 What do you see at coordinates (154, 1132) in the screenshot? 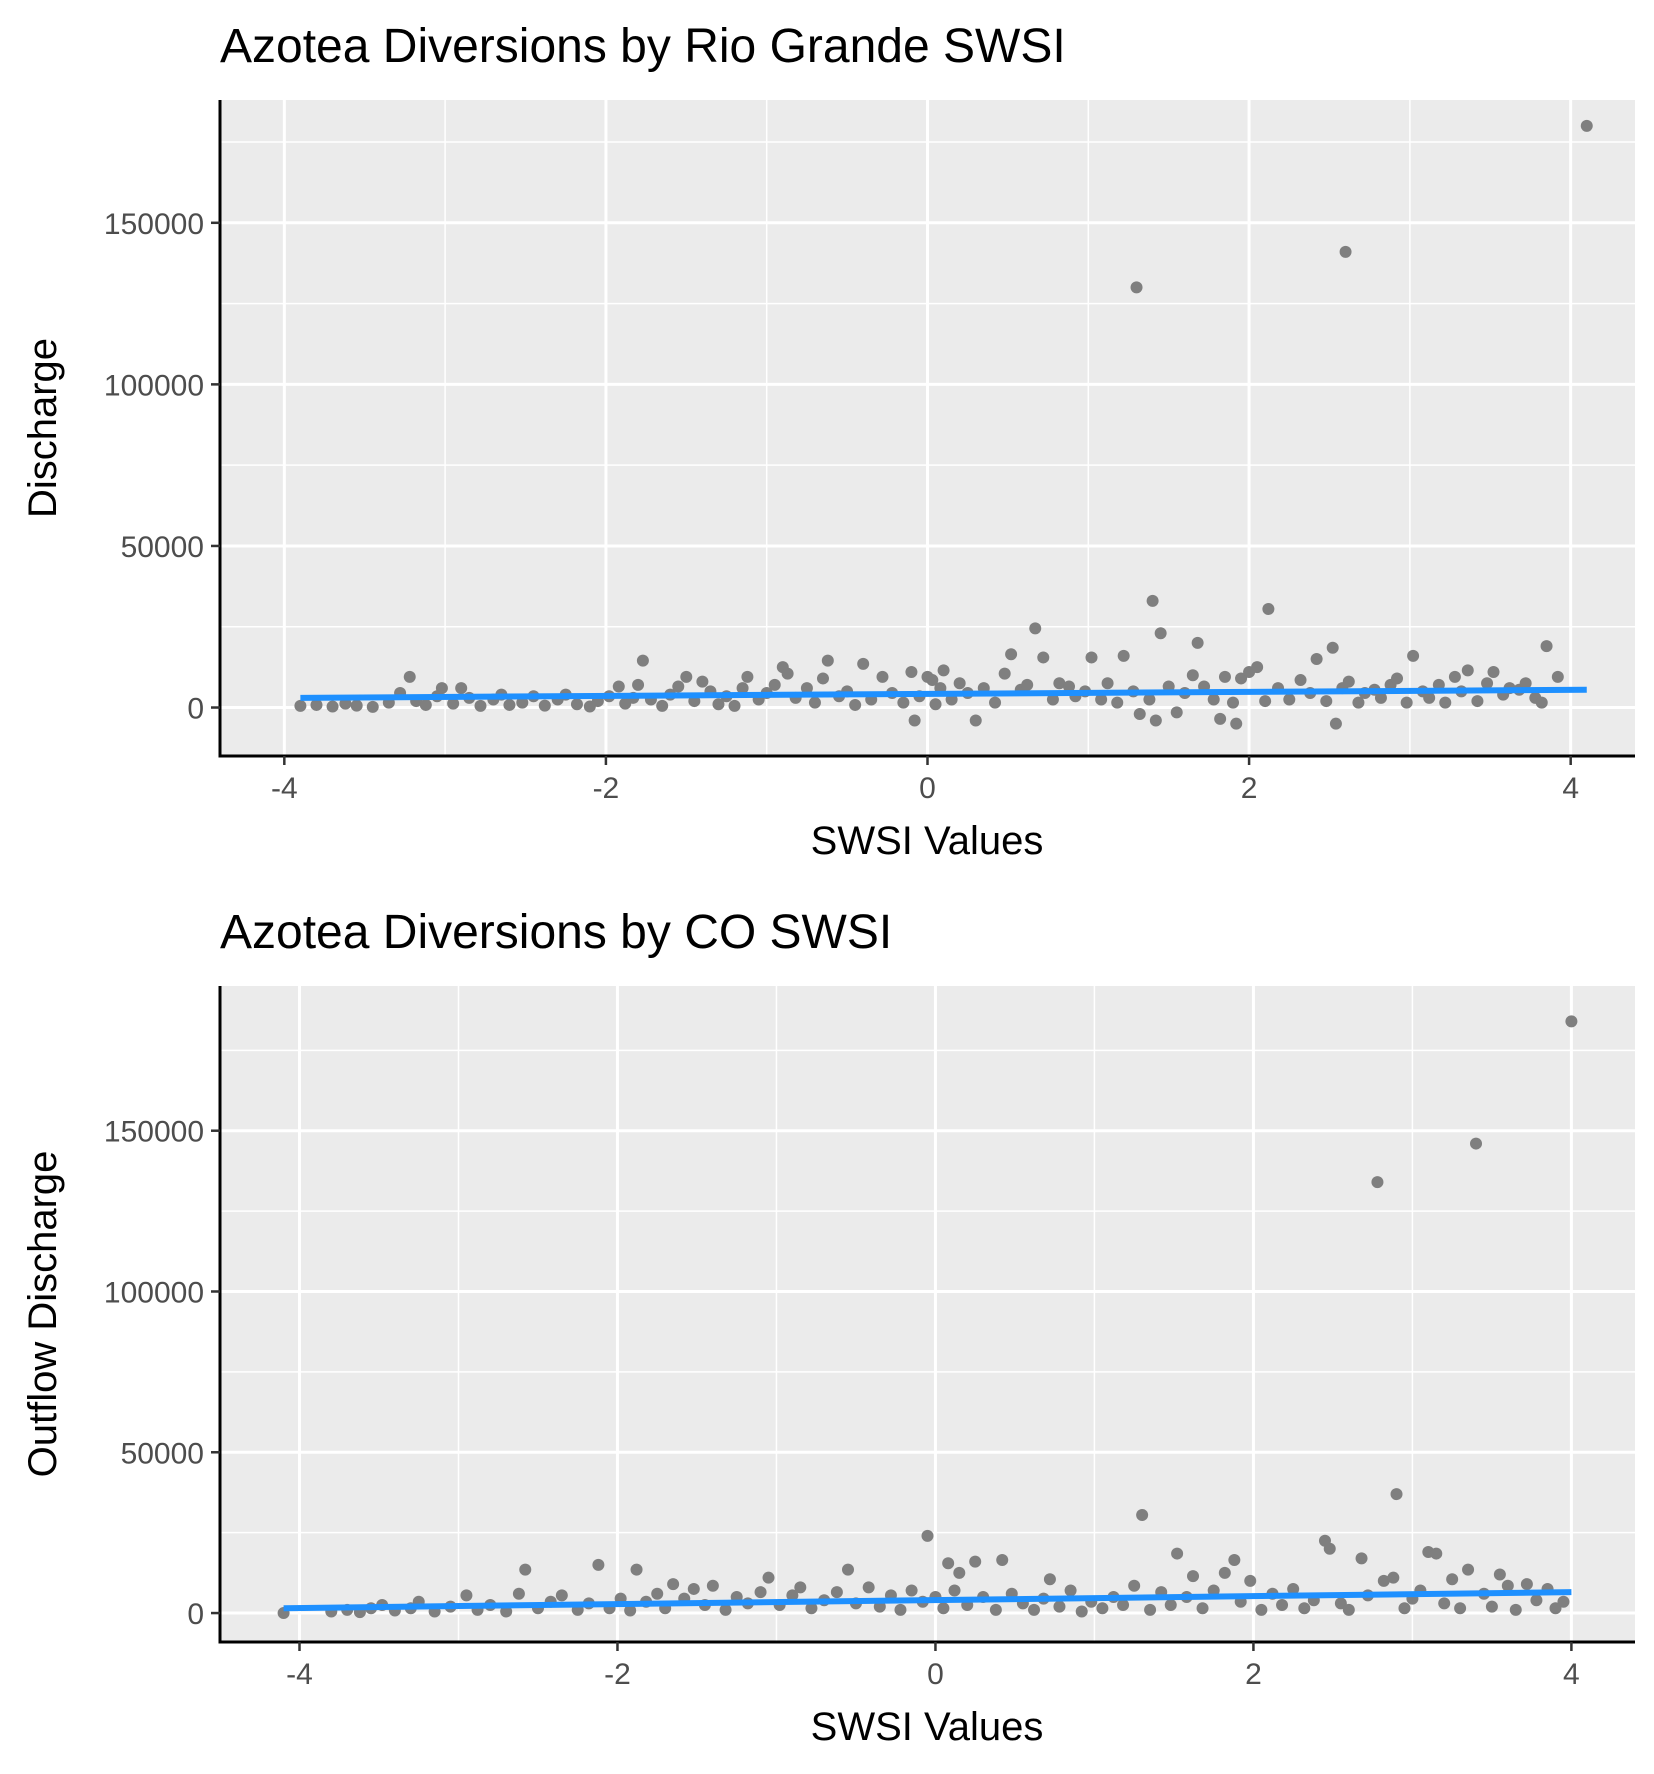
I see `y-tick-label: 150000` at bounding box center [154, 1132].